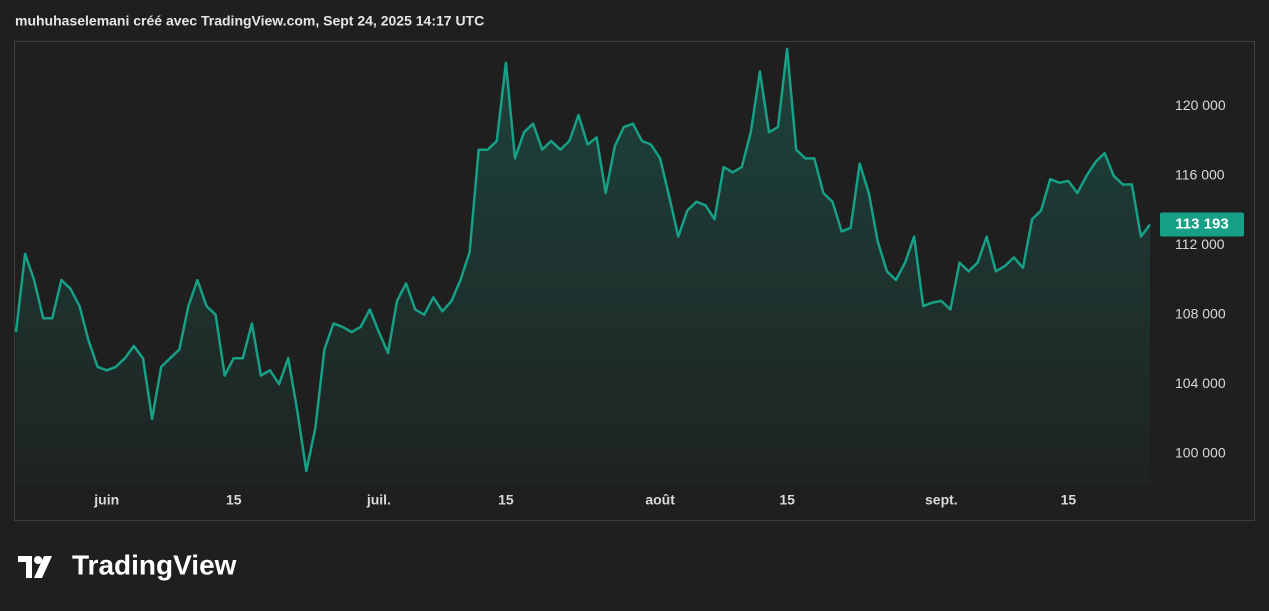 Image resolution: width=1269 pixels, height=611 pixels. Describe the element at coordinates (941, 500) in the screenshot. I see `x-tick-label: sept.` at that location.